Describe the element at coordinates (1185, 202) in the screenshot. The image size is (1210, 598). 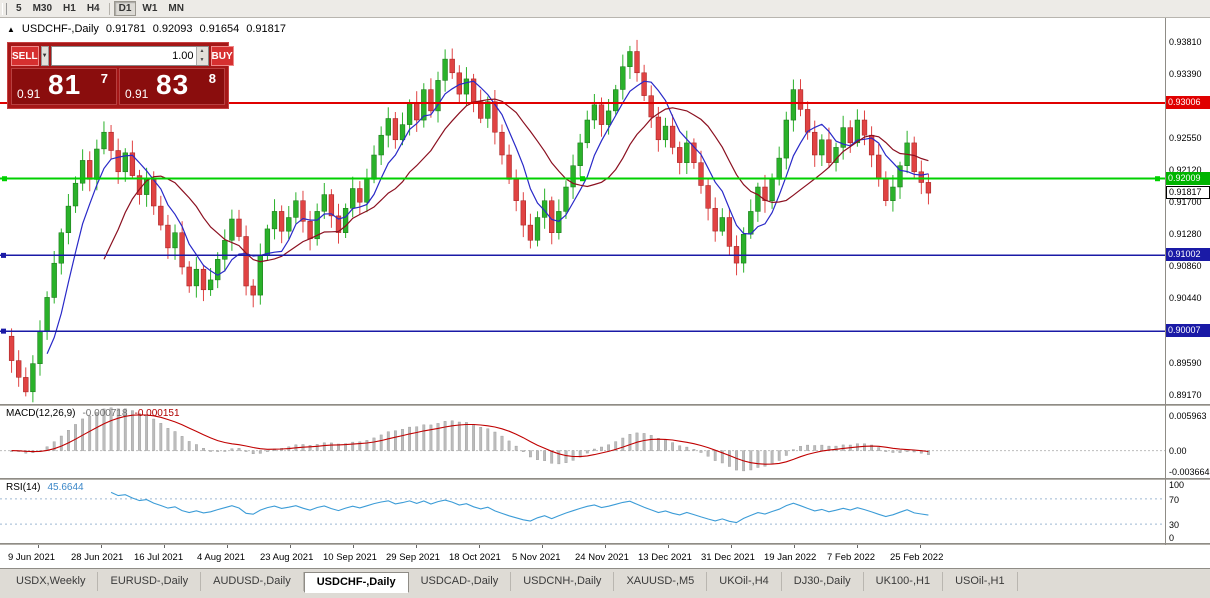
I see `price-axis-label: 0.91700` at that location.